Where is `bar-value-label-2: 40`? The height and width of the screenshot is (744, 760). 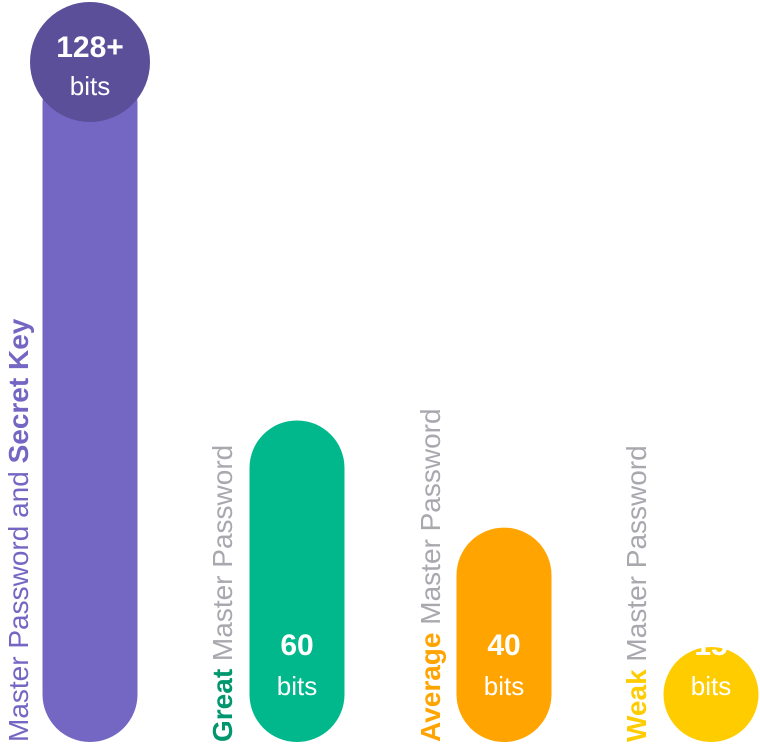
bar-value-label-2: 40 is located at coordinates (503, 645).